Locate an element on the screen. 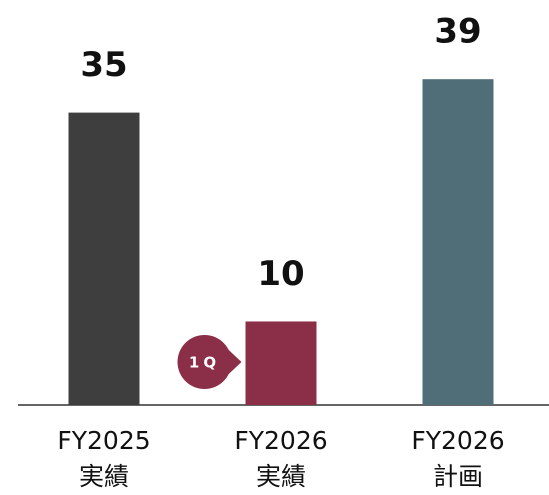 Image resolution: width=549 pixels, height=495 pixels. x-tick-label: FY2025 is located at coordinates (103, 440).